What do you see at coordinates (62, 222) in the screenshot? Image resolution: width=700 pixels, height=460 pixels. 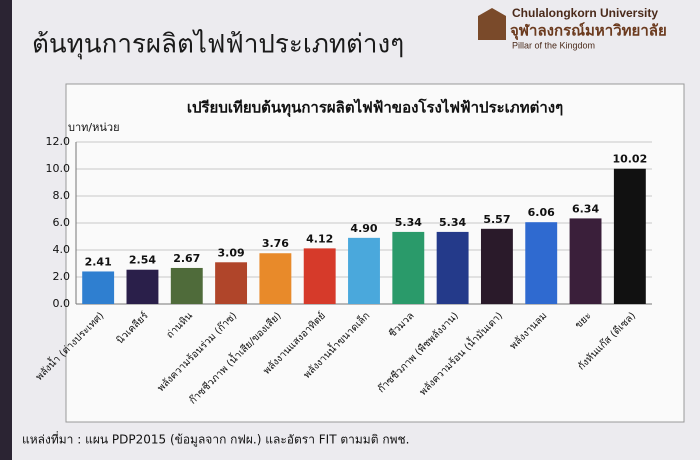 I see `y-tick-label: 6.0` at bounding box center [62, 222].